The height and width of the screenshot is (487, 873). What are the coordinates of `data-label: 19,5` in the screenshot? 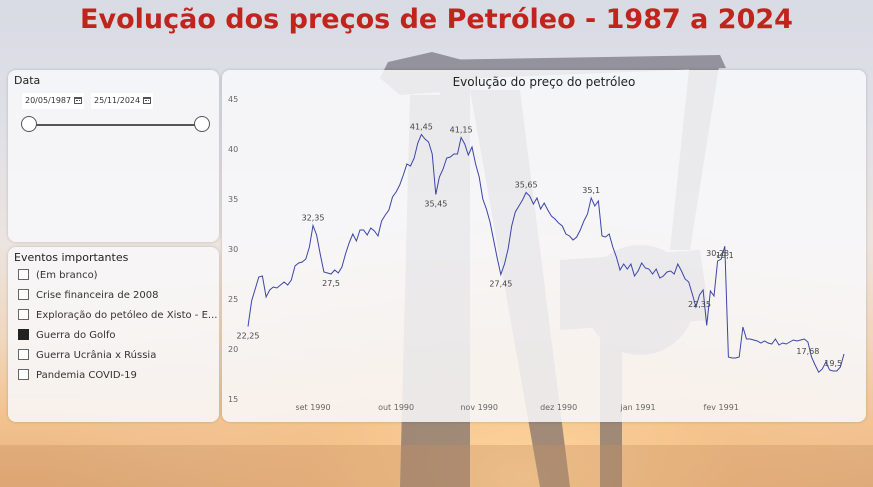 It's located at (833, 363).